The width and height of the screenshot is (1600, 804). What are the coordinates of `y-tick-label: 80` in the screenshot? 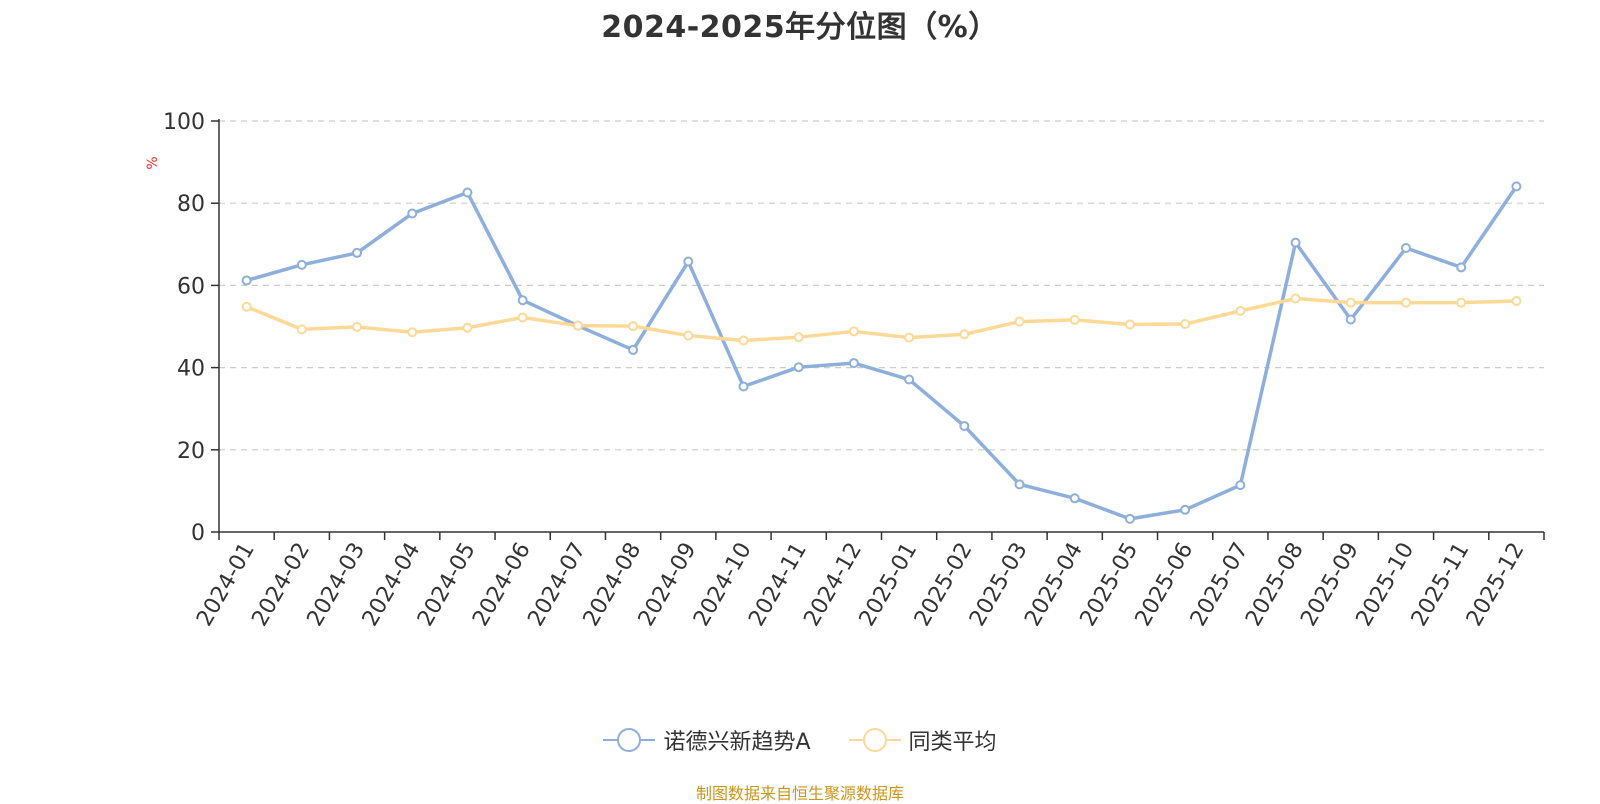 It's located at (191, 204).